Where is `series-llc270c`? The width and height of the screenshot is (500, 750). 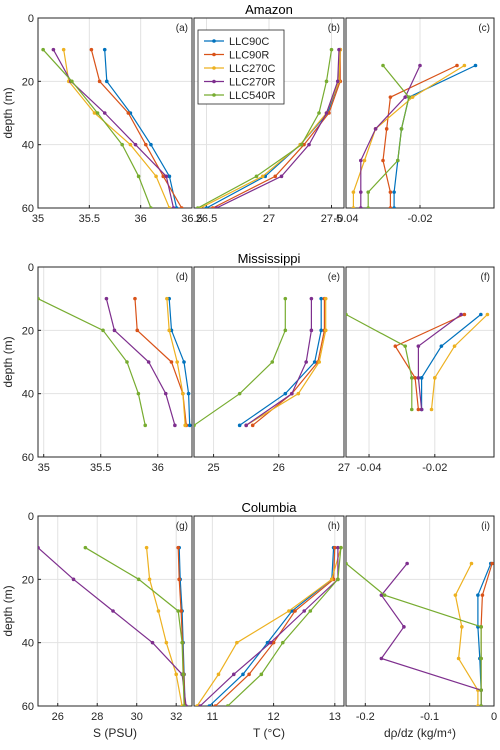 series-llc270c is located at coordinates (459, 362).